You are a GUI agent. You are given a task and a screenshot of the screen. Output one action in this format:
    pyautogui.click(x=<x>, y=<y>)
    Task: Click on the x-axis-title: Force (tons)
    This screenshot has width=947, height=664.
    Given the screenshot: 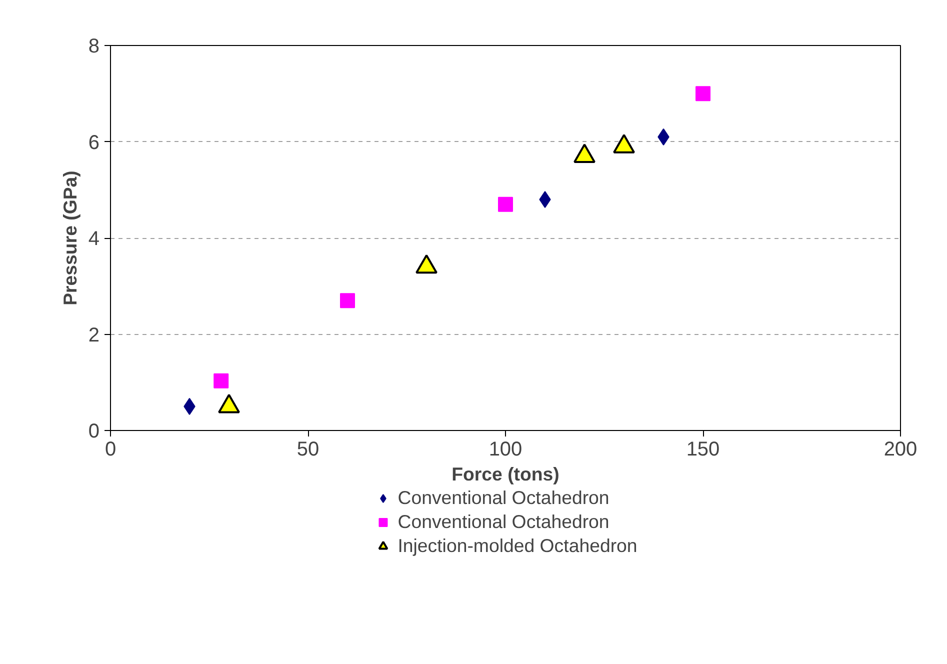 What is the action you would take?
    pyautogui.click(x=506, y=474)
    